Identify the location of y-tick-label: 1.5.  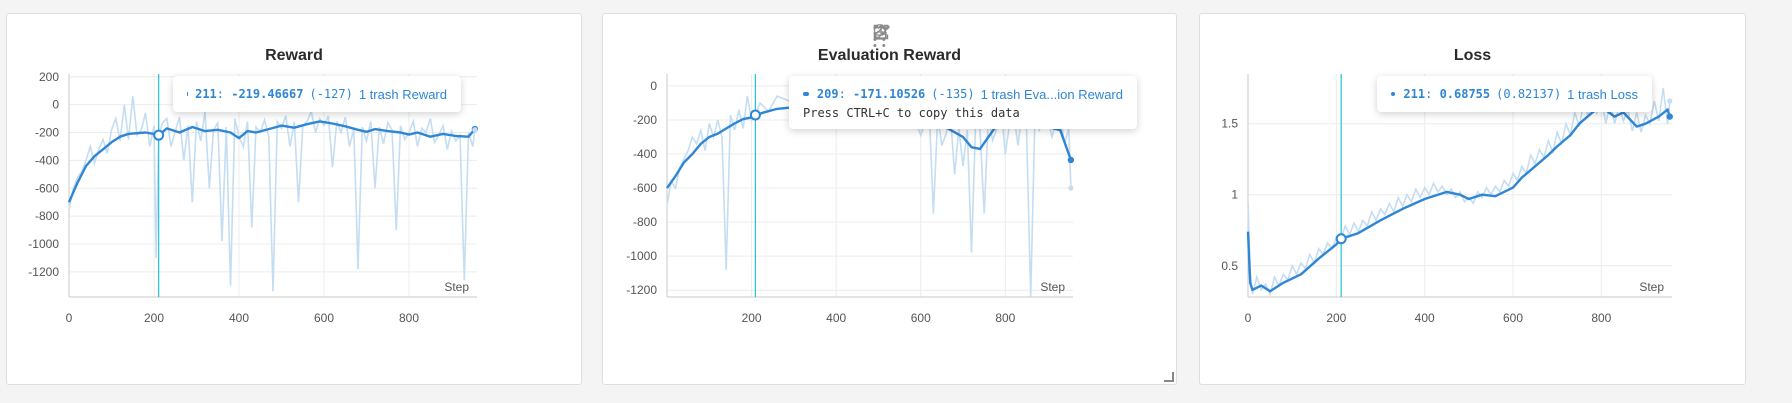
(1229, 124).